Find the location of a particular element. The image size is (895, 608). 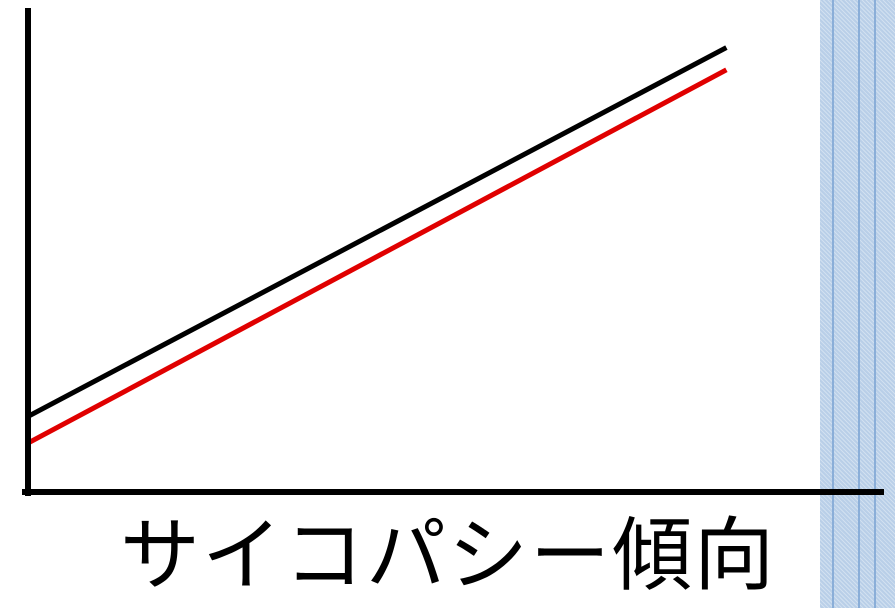

x-axis-label: サイコパシー傾向 is located at coordinates (448, 555).